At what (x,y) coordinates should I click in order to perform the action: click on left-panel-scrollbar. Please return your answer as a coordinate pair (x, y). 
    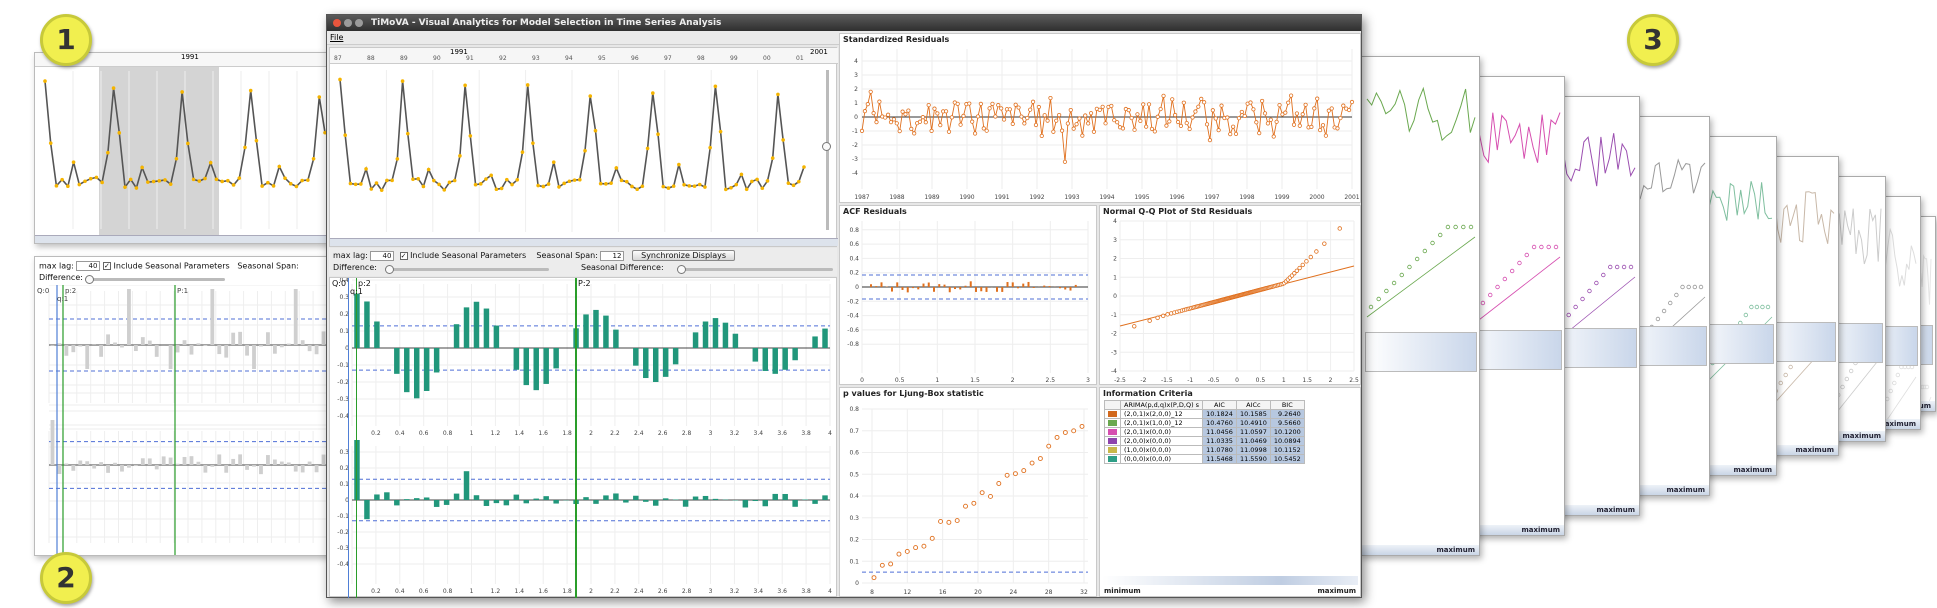
    Looking at the image, I should click on (184, 239).